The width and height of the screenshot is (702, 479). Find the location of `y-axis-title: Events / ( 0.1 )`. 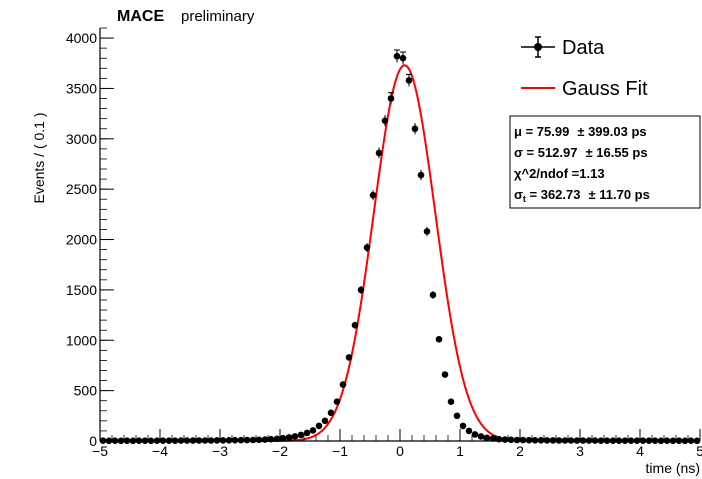

y-axis-title: Events / ( 0.1 ) is located at coordinates (39, 157).